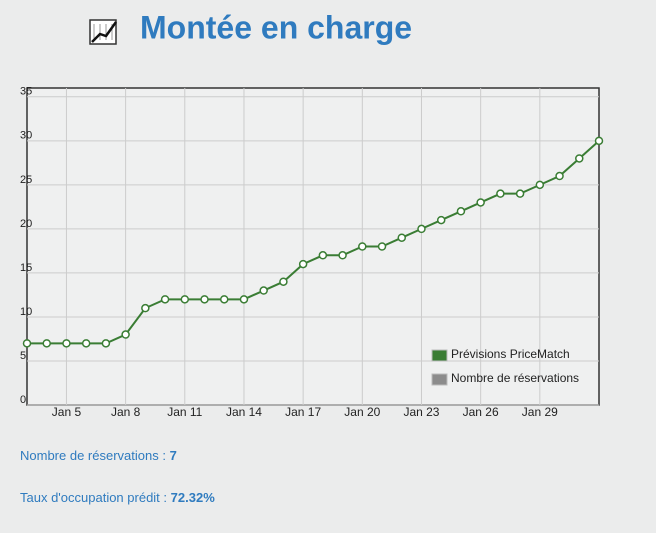 Image resolution: width=656 pixels, height=533 pixels. I want to click on y-tick-label: 30, so click(26, 136).